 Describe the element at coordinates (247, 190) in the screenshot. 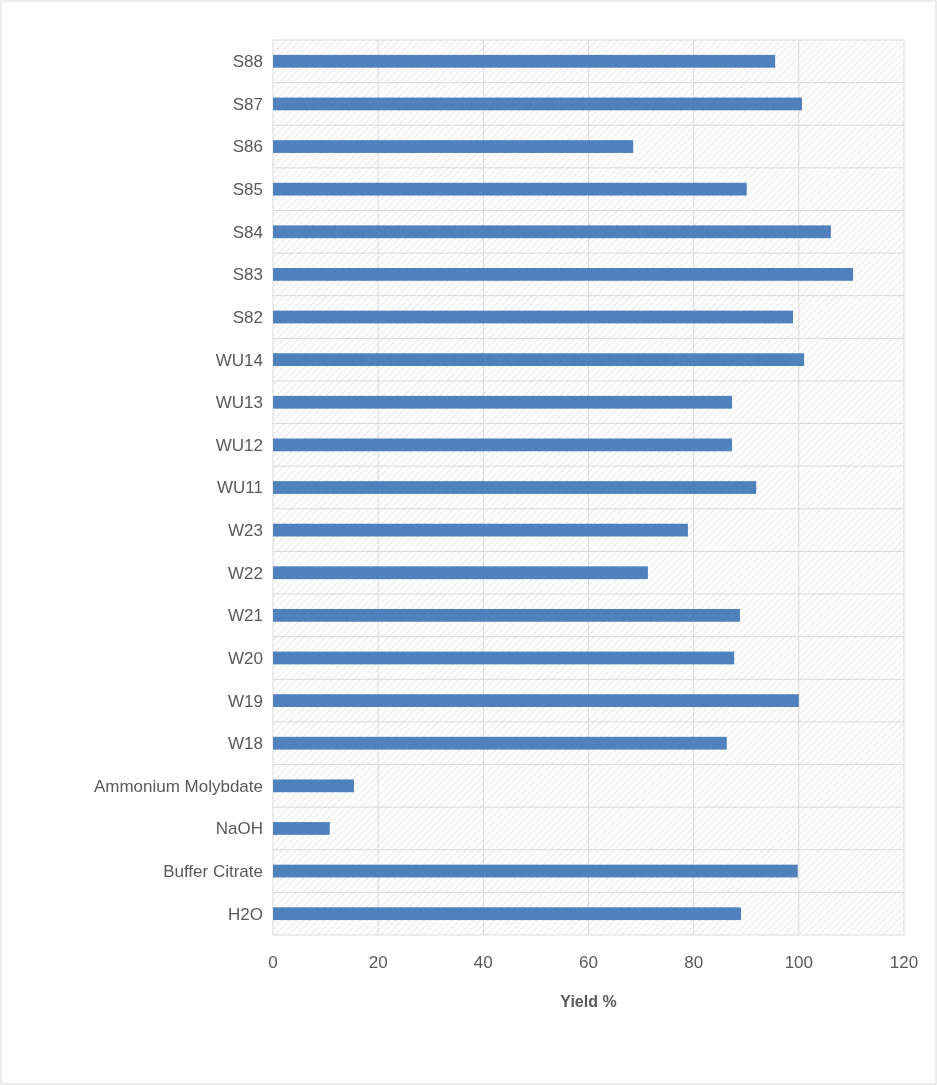

I see `y-tick-label: S85` at that location.